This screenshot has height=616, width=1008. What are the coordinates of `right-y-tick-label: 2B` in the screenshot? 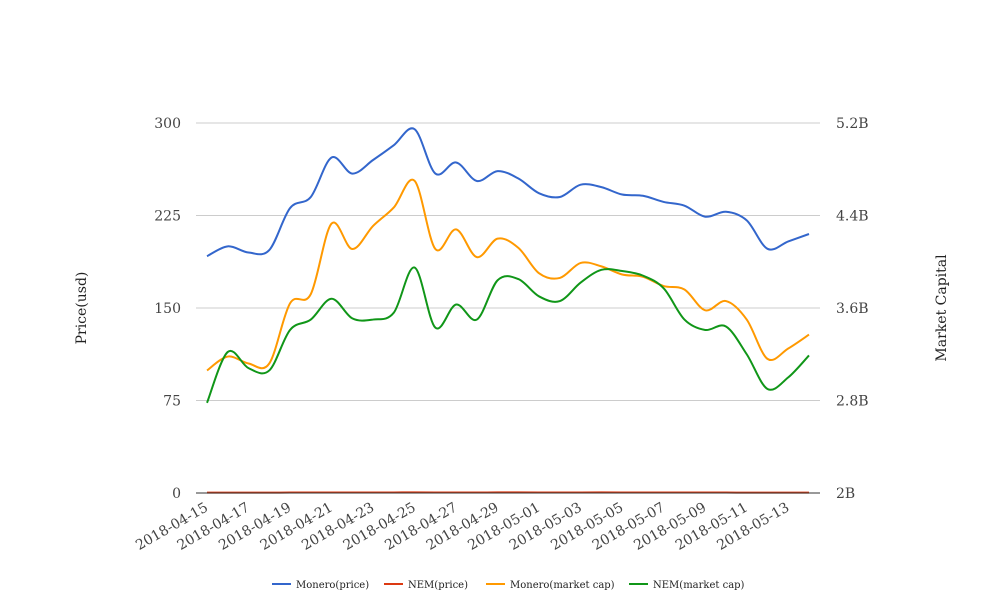 It's located at (845, 494).